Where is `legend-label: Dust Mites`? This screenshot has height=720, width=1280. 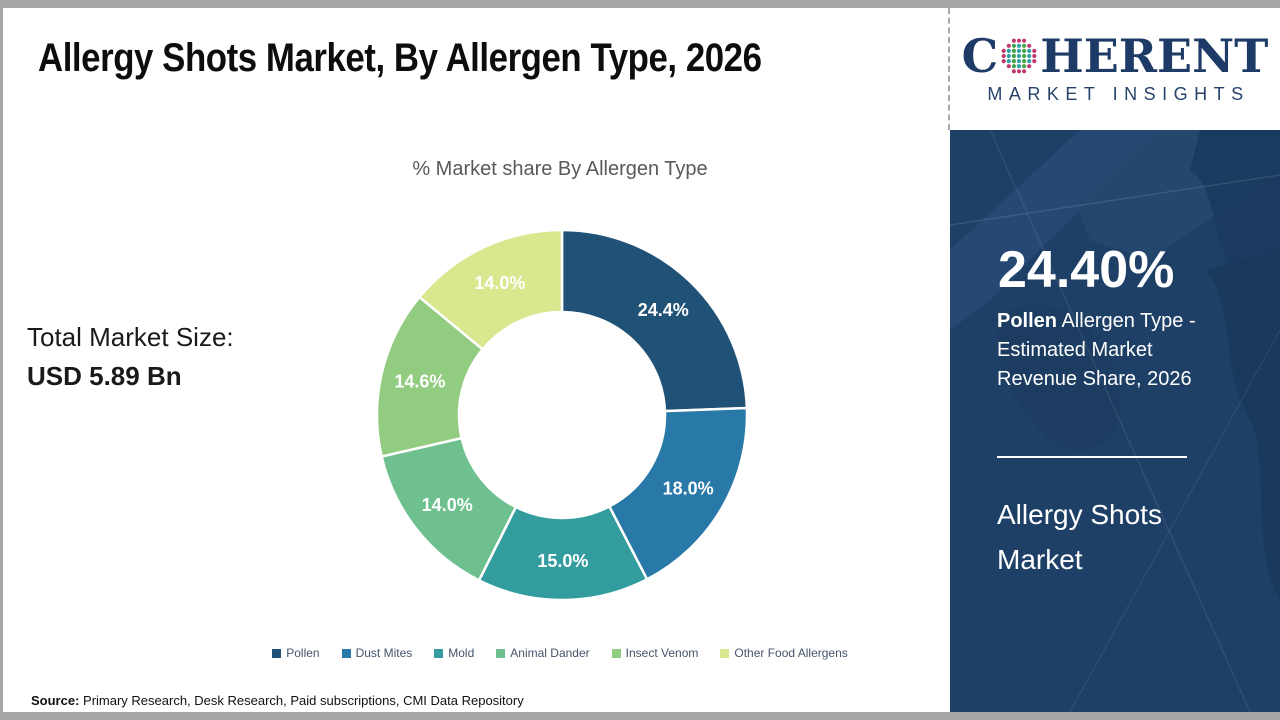
legend-label: Dust Mites is located at coordinates (384, 653).